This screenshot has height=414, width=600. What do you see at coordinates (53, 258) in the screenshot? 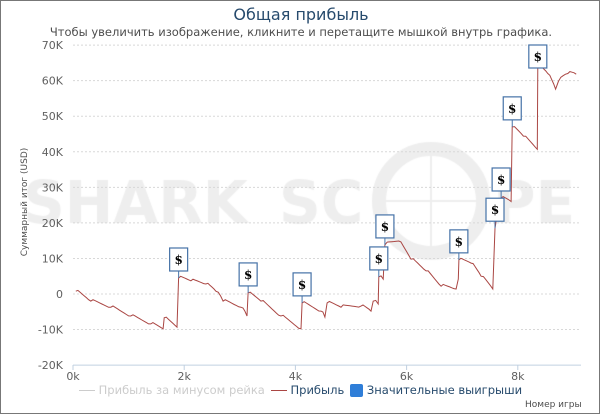
I see `y-tick-label: 10K` at bounding box center [53, 258].